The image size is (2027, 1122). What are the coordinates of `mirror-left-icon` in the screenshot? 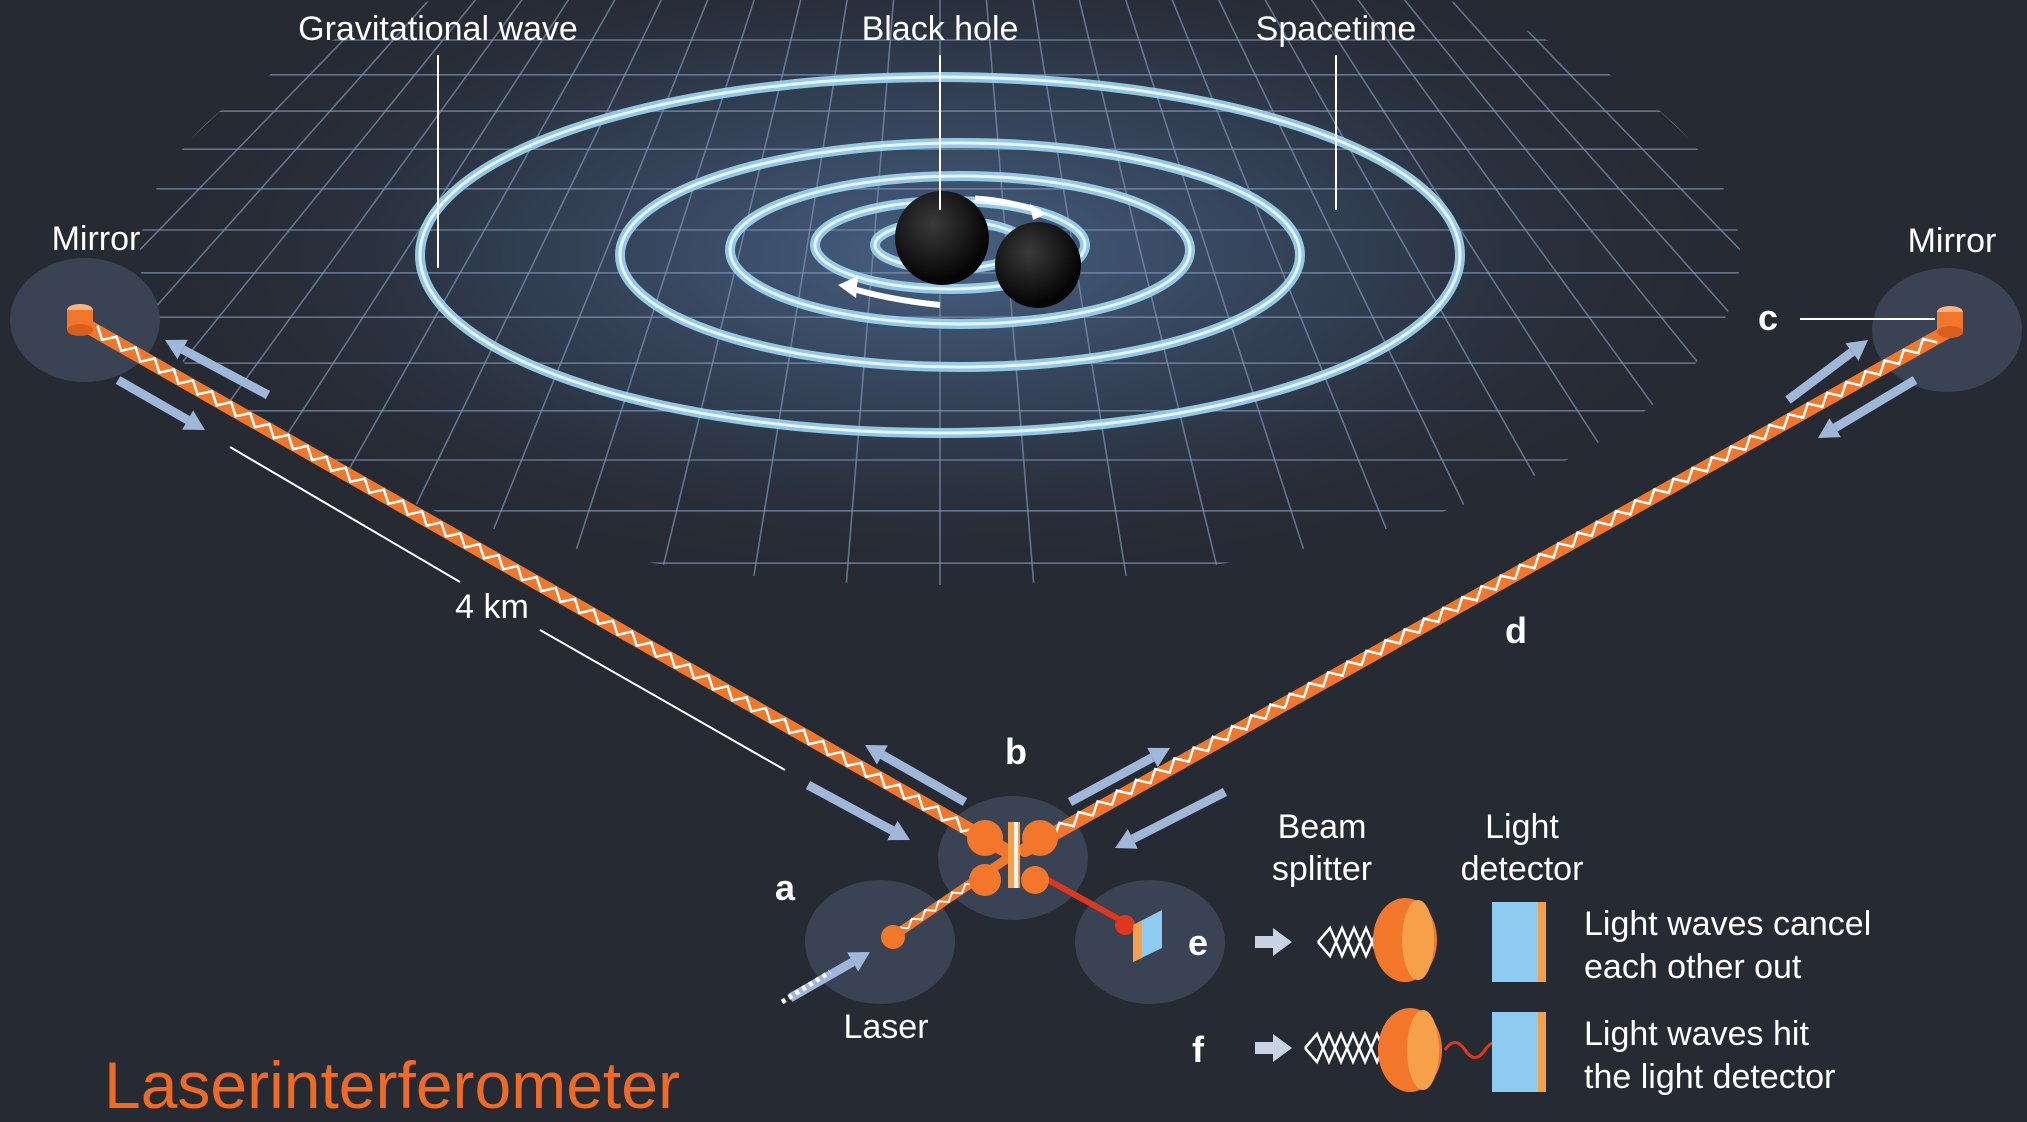 It's located at (80, 320).